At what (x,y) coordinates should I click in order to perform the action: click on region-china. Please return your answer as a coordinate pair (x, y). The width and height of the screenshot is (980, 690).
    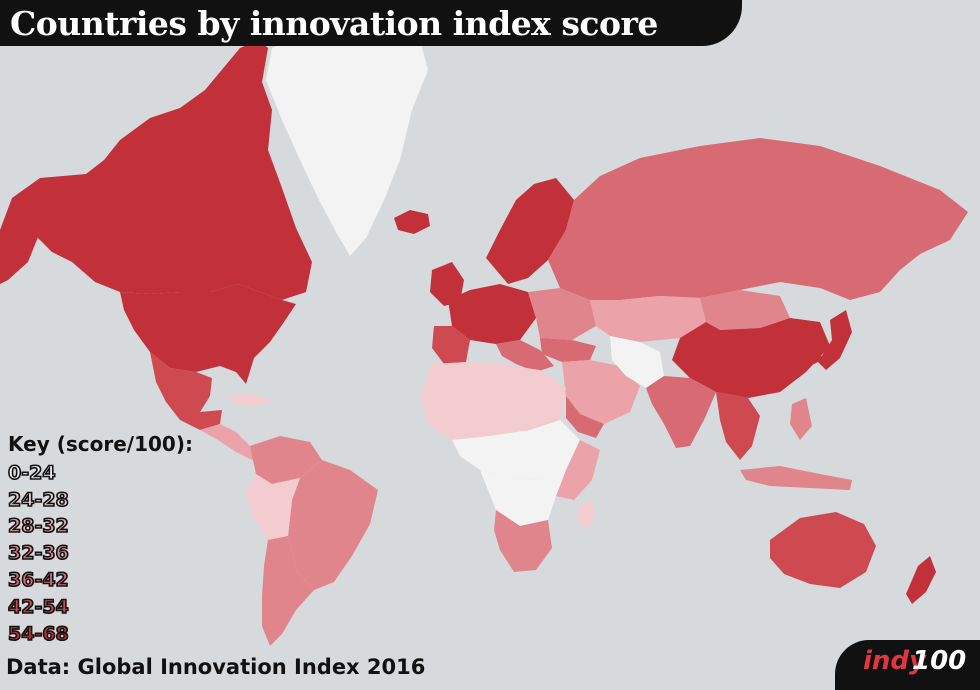
    Looking at the image, I should click on (751, 358).